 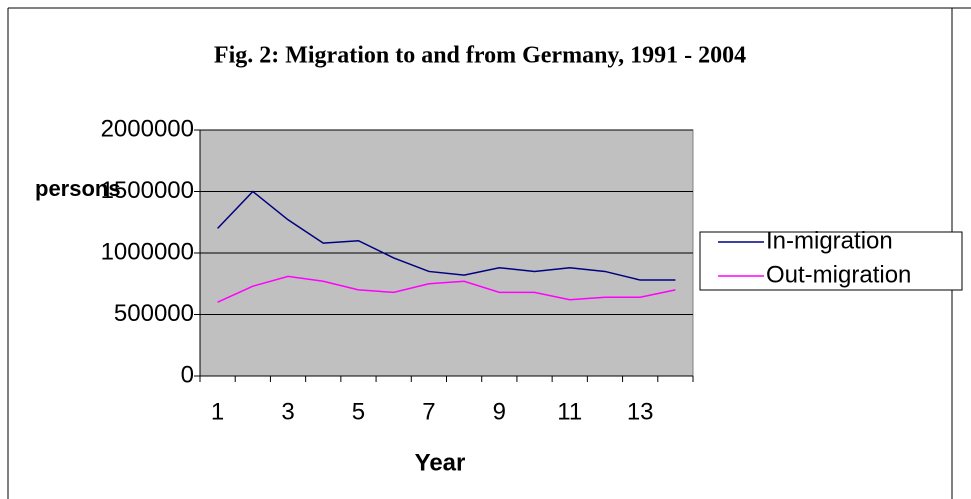 I want to click on y-tick-label: 0, so click(x=187, y=374).